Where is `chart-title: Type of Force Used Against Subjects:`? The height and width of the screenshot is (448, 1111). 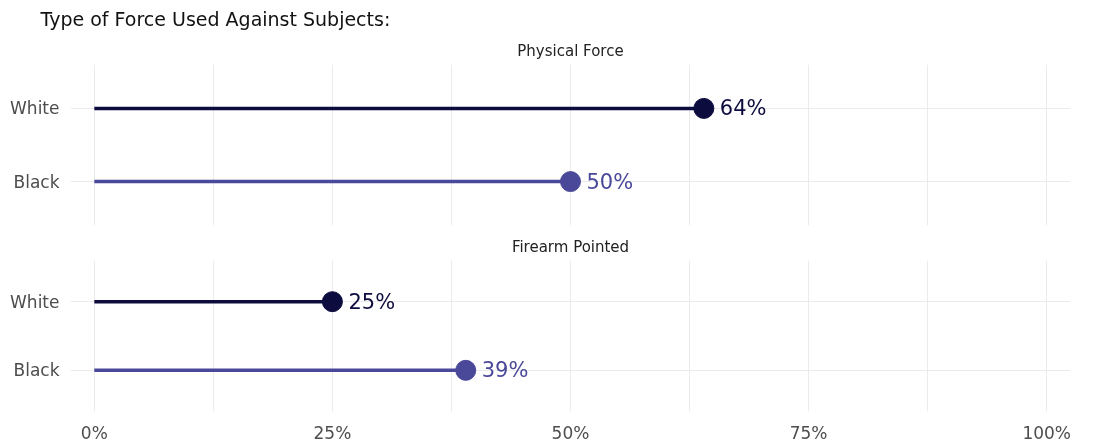
chart-title: Type of Force Used Against Subjects: is located at coordinates (215, 18).